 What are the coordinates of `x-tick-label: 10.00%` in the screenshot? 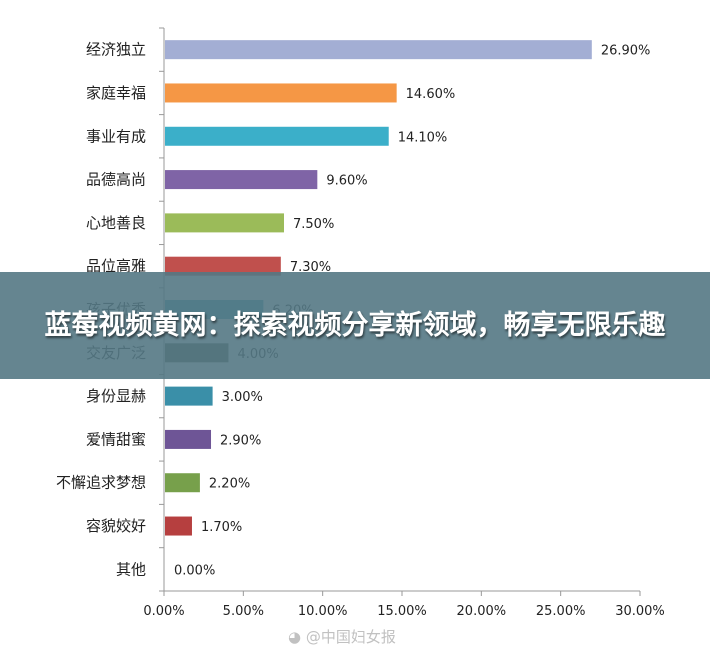 It's located at (323, 611).